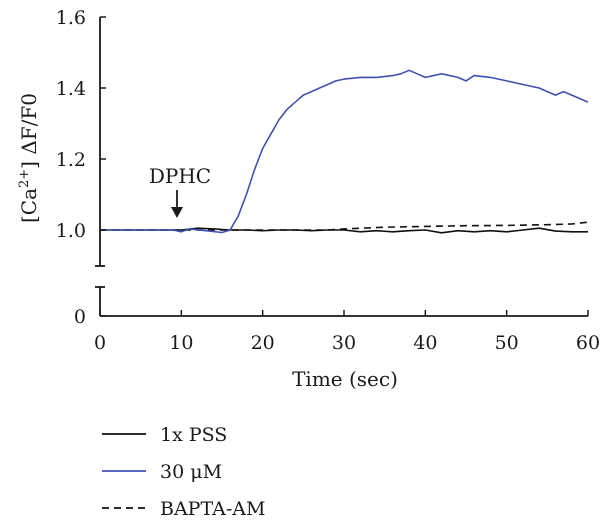 The height and width of the screenshot is (529, 600). I want to click on y-axis-title-suffix: ] ΔF/F0, so click(29, 131).